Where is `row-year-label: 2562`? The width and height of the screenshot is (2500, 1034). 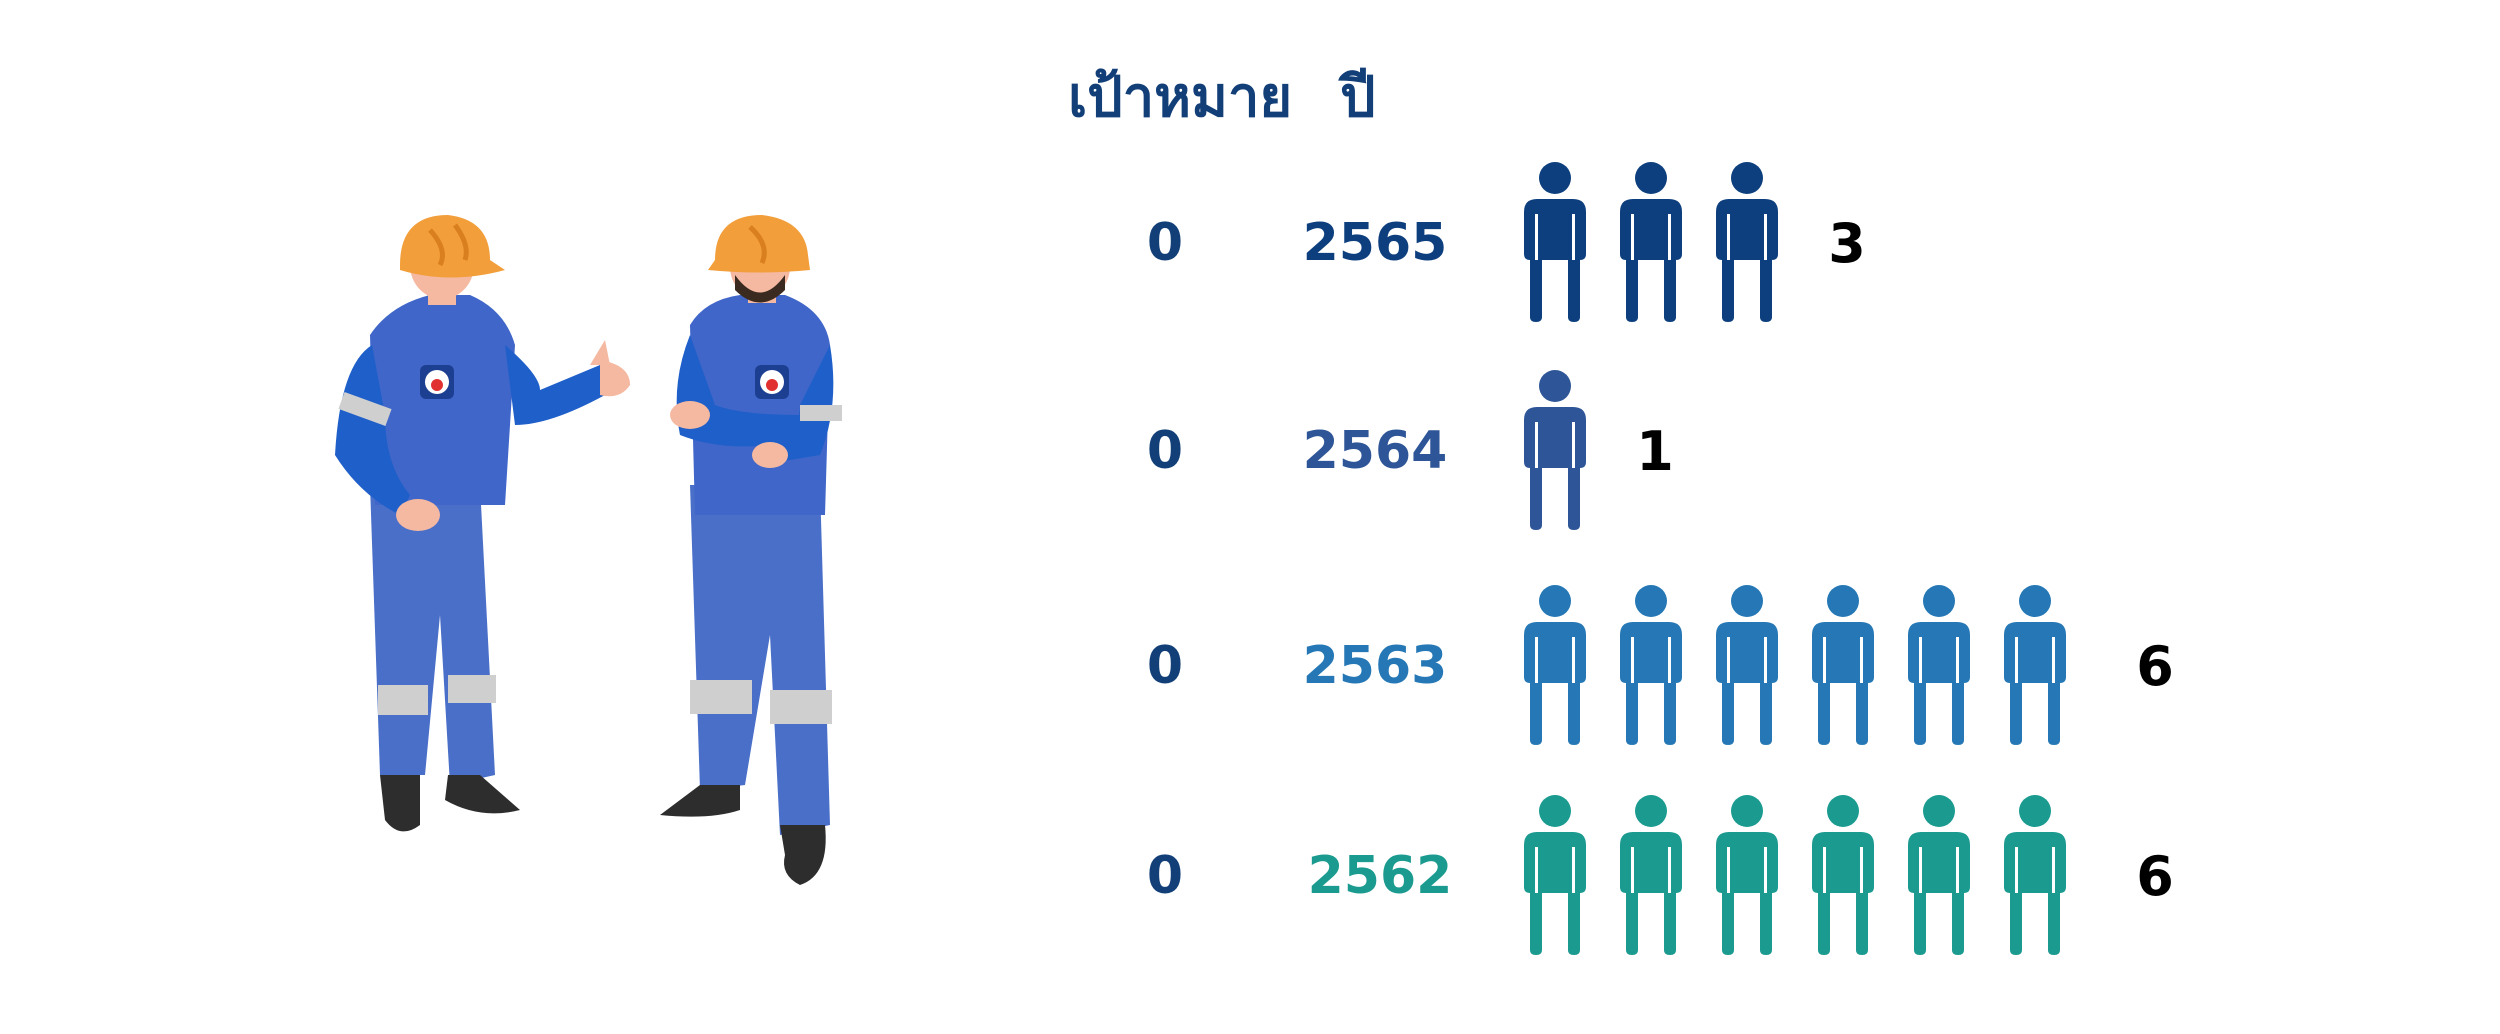 row-year-label: 2562 is located at coordinates (1380, 876).